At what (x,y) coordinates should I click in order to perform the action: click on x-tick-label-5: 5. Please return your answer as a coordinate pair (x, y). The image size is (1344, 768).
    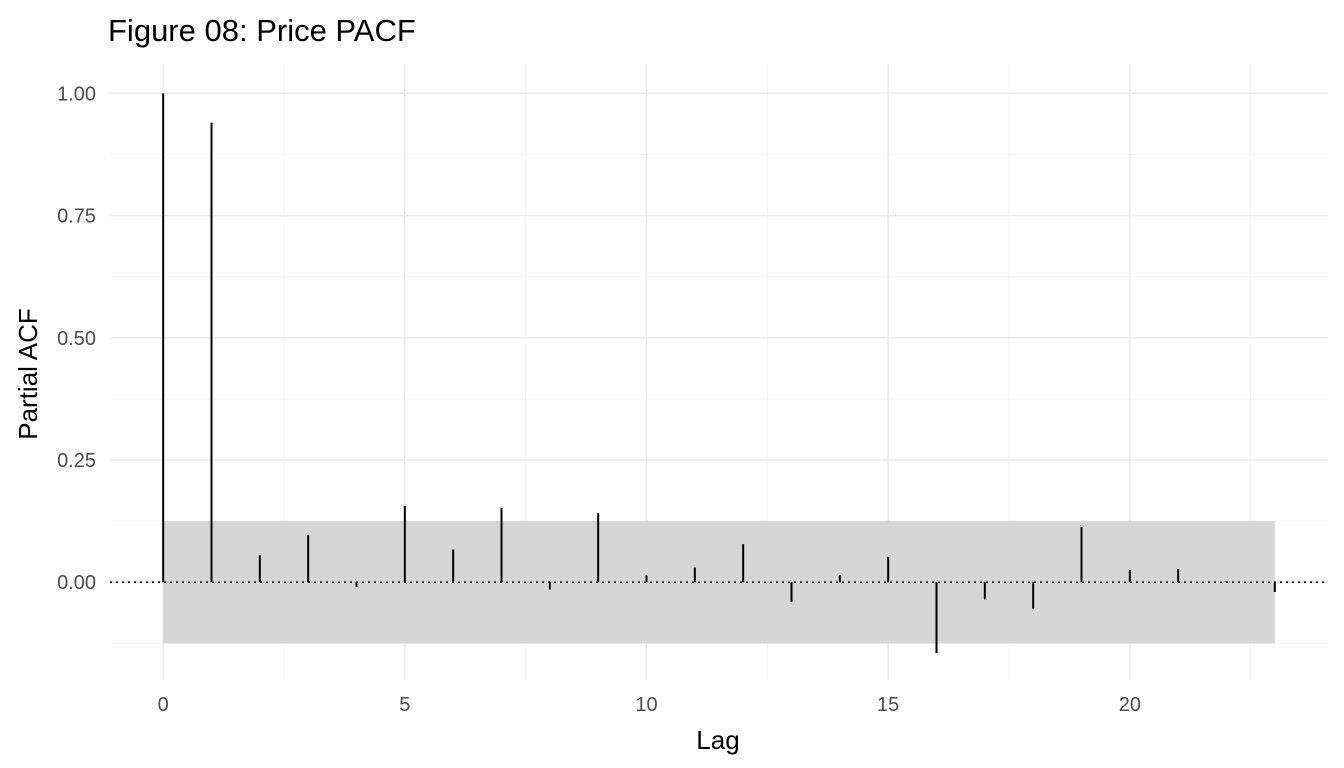
    Looking at the image, I should click on (404, 705).